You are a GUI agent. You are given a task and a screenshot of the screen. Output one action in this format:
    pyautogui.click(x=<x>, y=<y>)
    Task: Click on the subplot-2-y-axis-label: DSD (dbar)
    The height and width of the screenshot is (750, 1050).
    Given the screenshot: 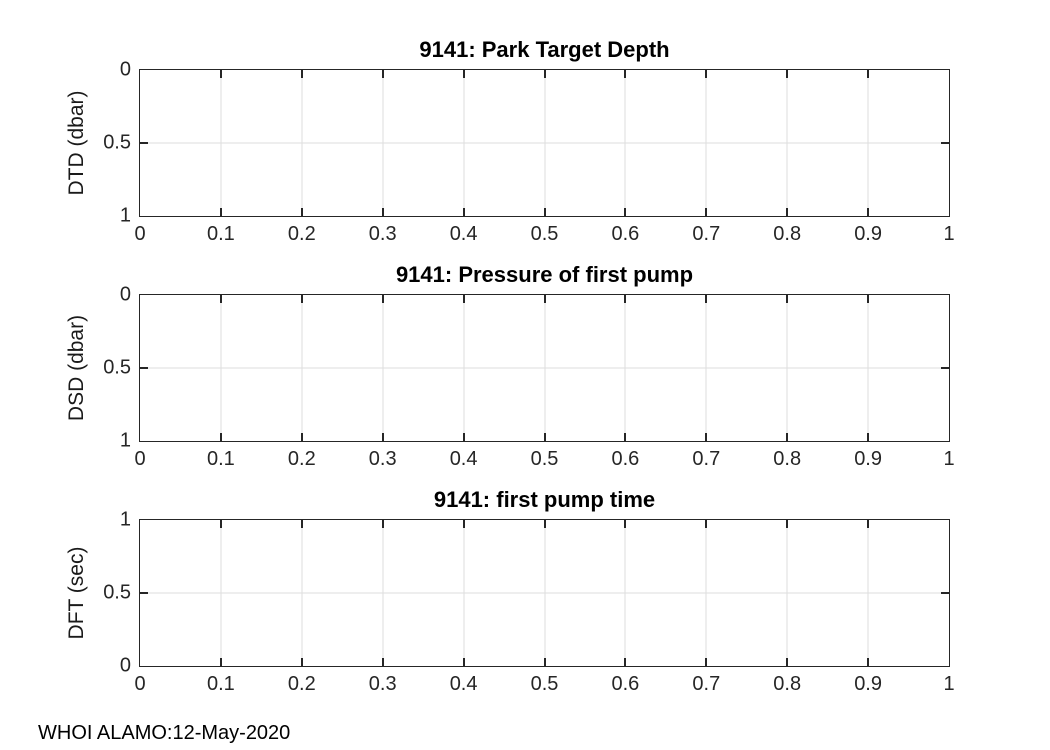 What is the action you would take?
    pyautogui.click(x=76, y=368)
    